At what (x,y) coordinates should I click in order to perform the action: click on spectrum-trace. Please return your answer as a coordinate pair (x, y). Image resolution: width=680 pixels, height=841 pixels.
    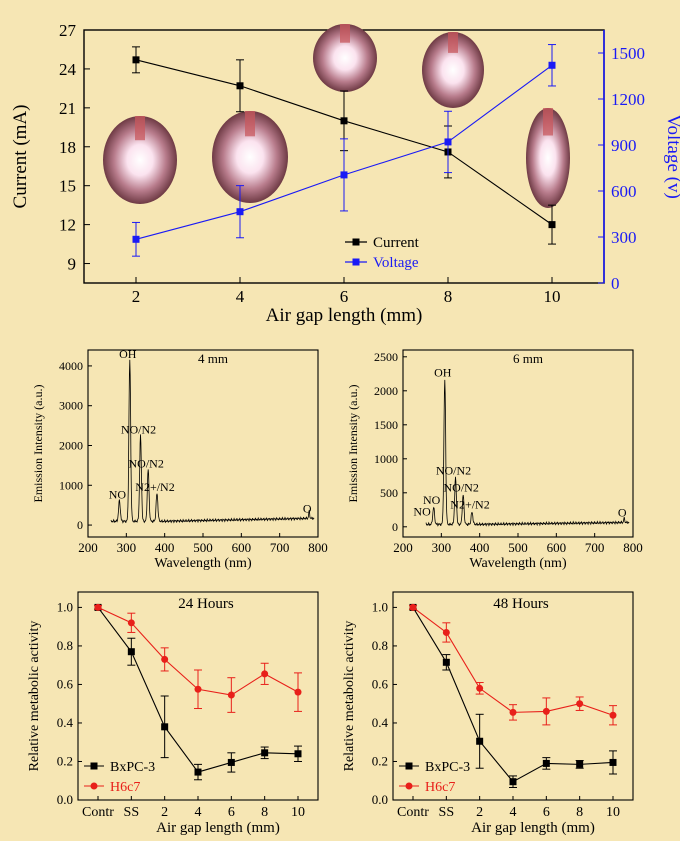
    Looking at the image, I should click on (212, 441).